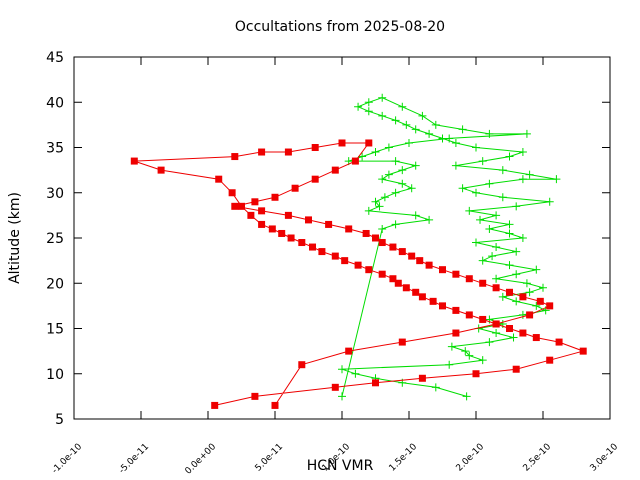  What do you see at coordinates (55, 375) in the screenshot?
I see `y-tick-label: 10` at bounding box center [55, 375].